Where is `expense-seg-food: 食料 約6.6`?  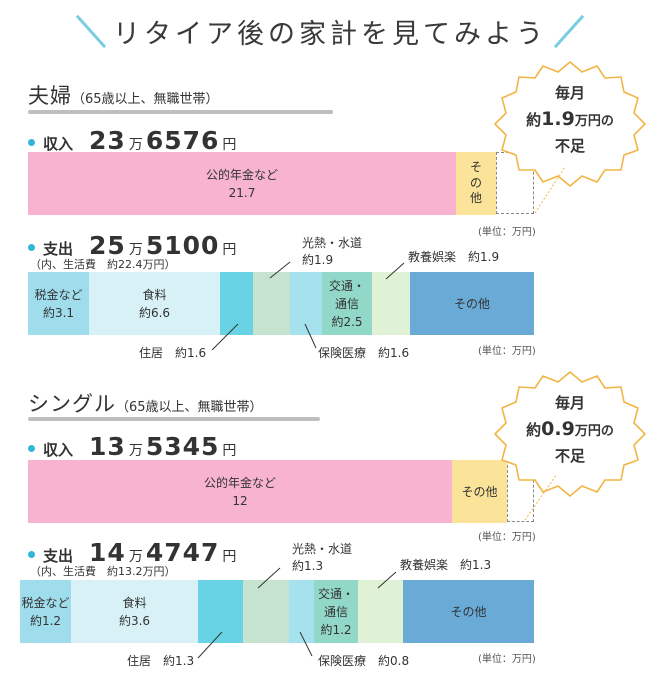 expense-seg-food: 食料 約6.6 is located at coordinates (154, 303).